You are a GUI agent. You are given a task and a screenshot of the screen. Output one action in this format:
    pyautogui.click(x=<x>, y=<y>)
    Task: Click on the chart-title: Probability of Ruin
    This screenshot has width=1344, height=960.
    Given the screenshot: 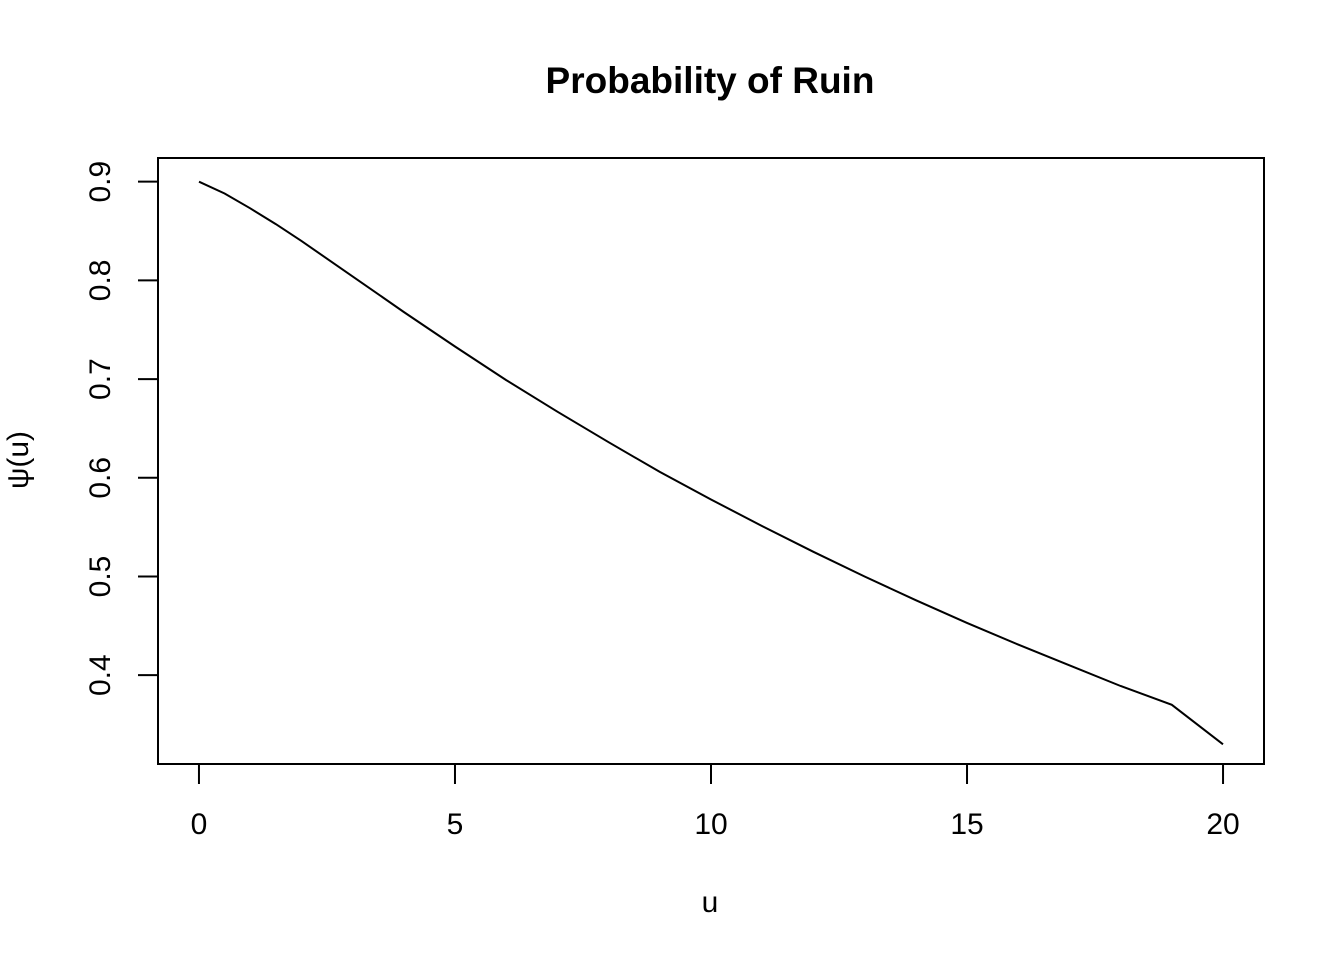 What is the action you would take?
    pyautogui.click(x=710, y=80)
    